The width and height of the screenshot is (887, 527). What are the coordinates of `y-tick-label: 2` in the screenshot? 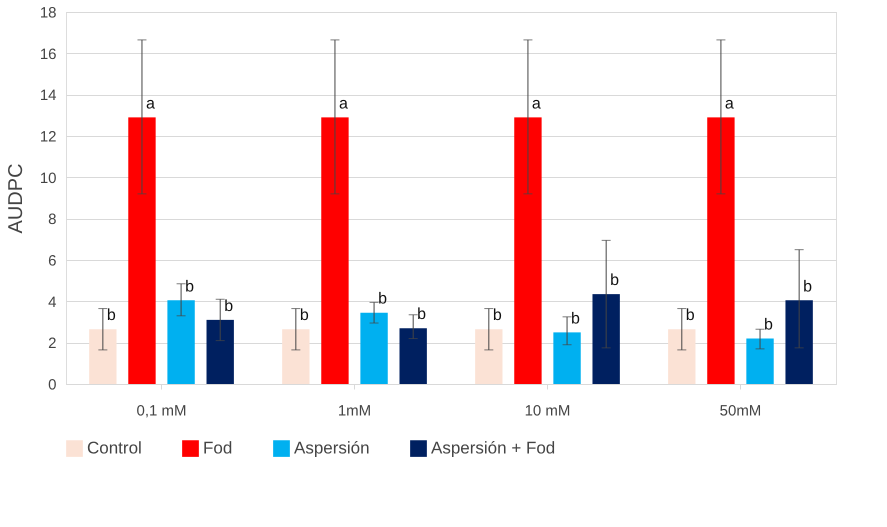 It's located at (52, 343).